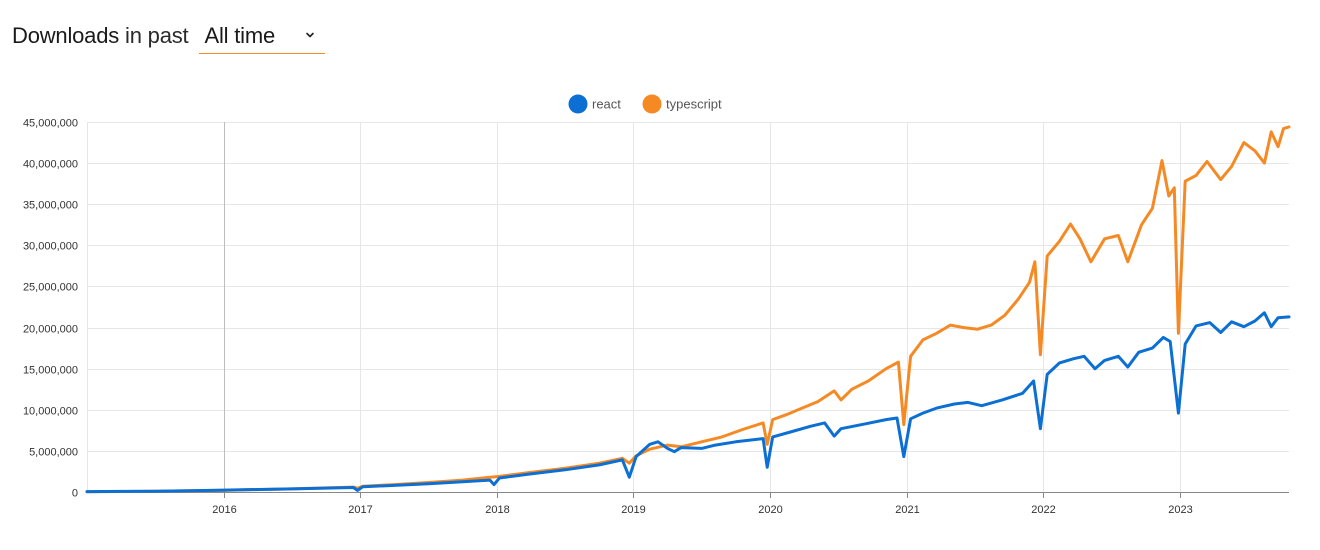  What do you see at coordinates (770, 510) in the screenshot?
I see `x-tick-label: 2020` at bounding box center [770, 510].